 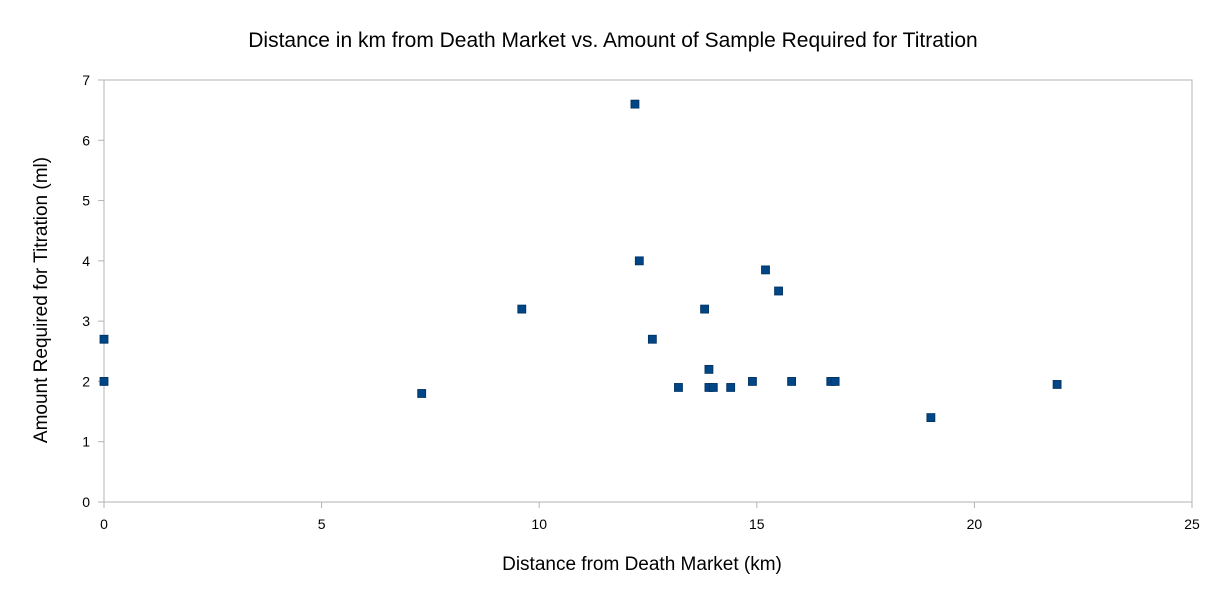 What do you see at coordinates (86, 381) in the screenshot?
I see `y-tick-label: 2` at bounding box center [86, 381].